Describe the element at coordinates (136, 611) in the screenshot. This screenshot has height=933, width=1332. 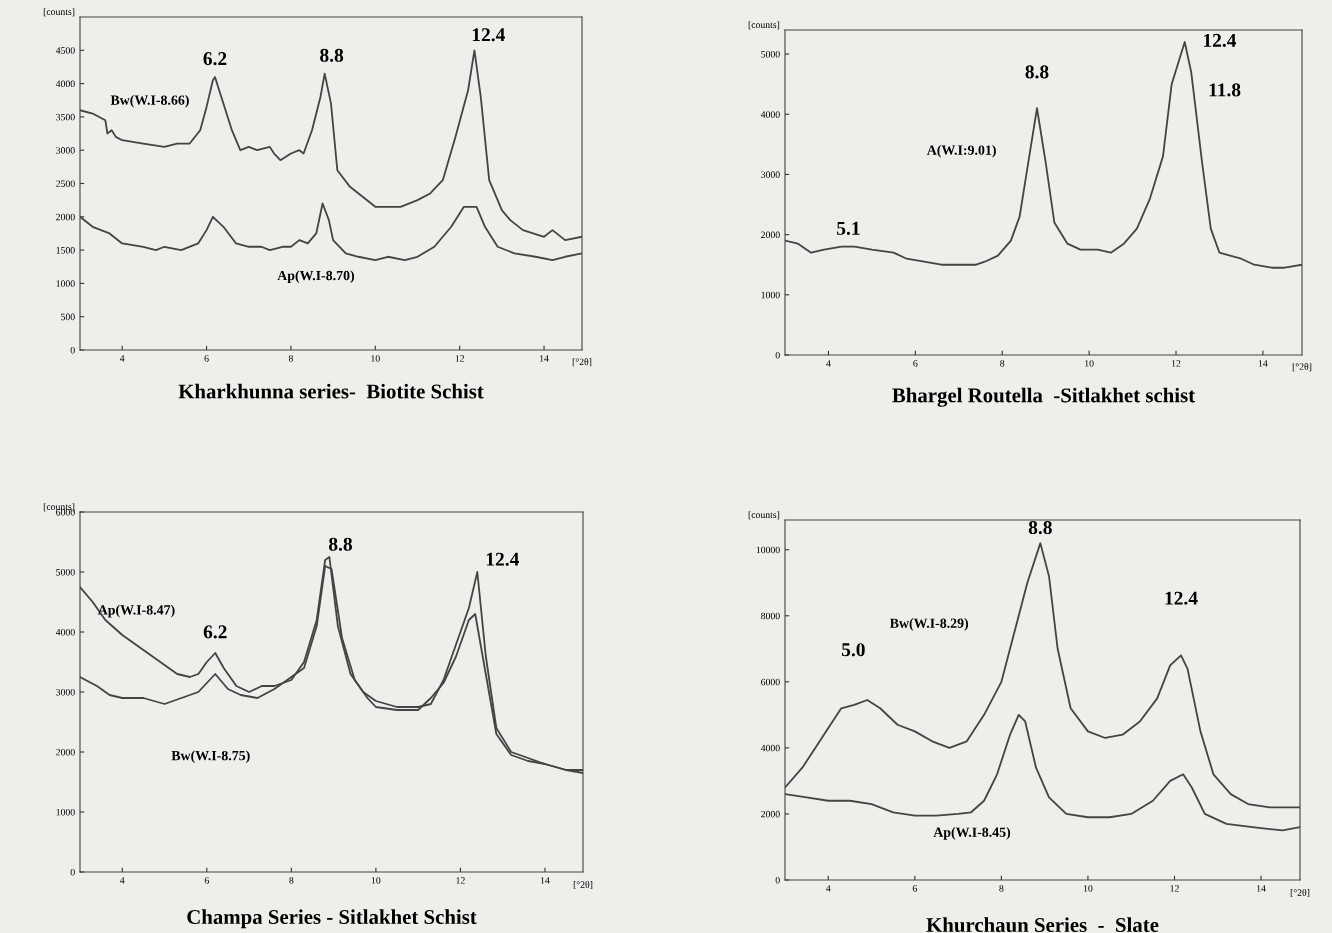
I see `annotation: Ap(W.I-8.47)` at that location.